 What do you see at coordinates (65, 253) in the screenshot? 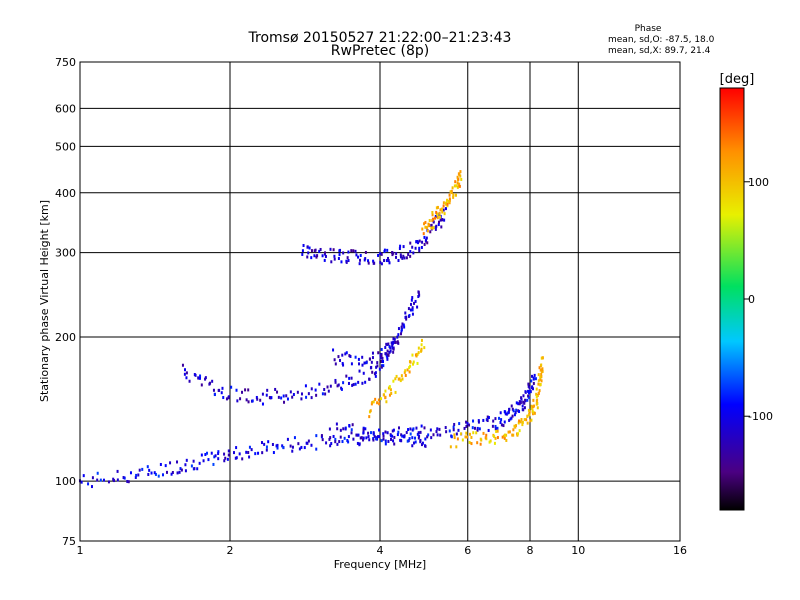
I see `y-tick-label: 300` at bounding box center [65, 253].